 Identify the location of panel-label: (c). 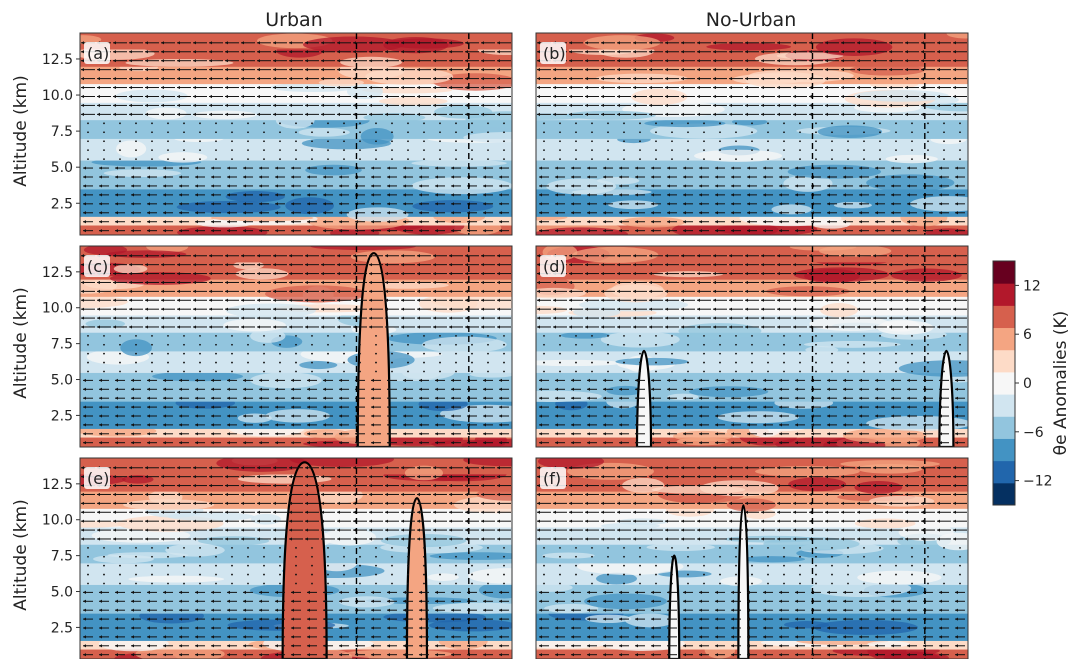
(97, 266).